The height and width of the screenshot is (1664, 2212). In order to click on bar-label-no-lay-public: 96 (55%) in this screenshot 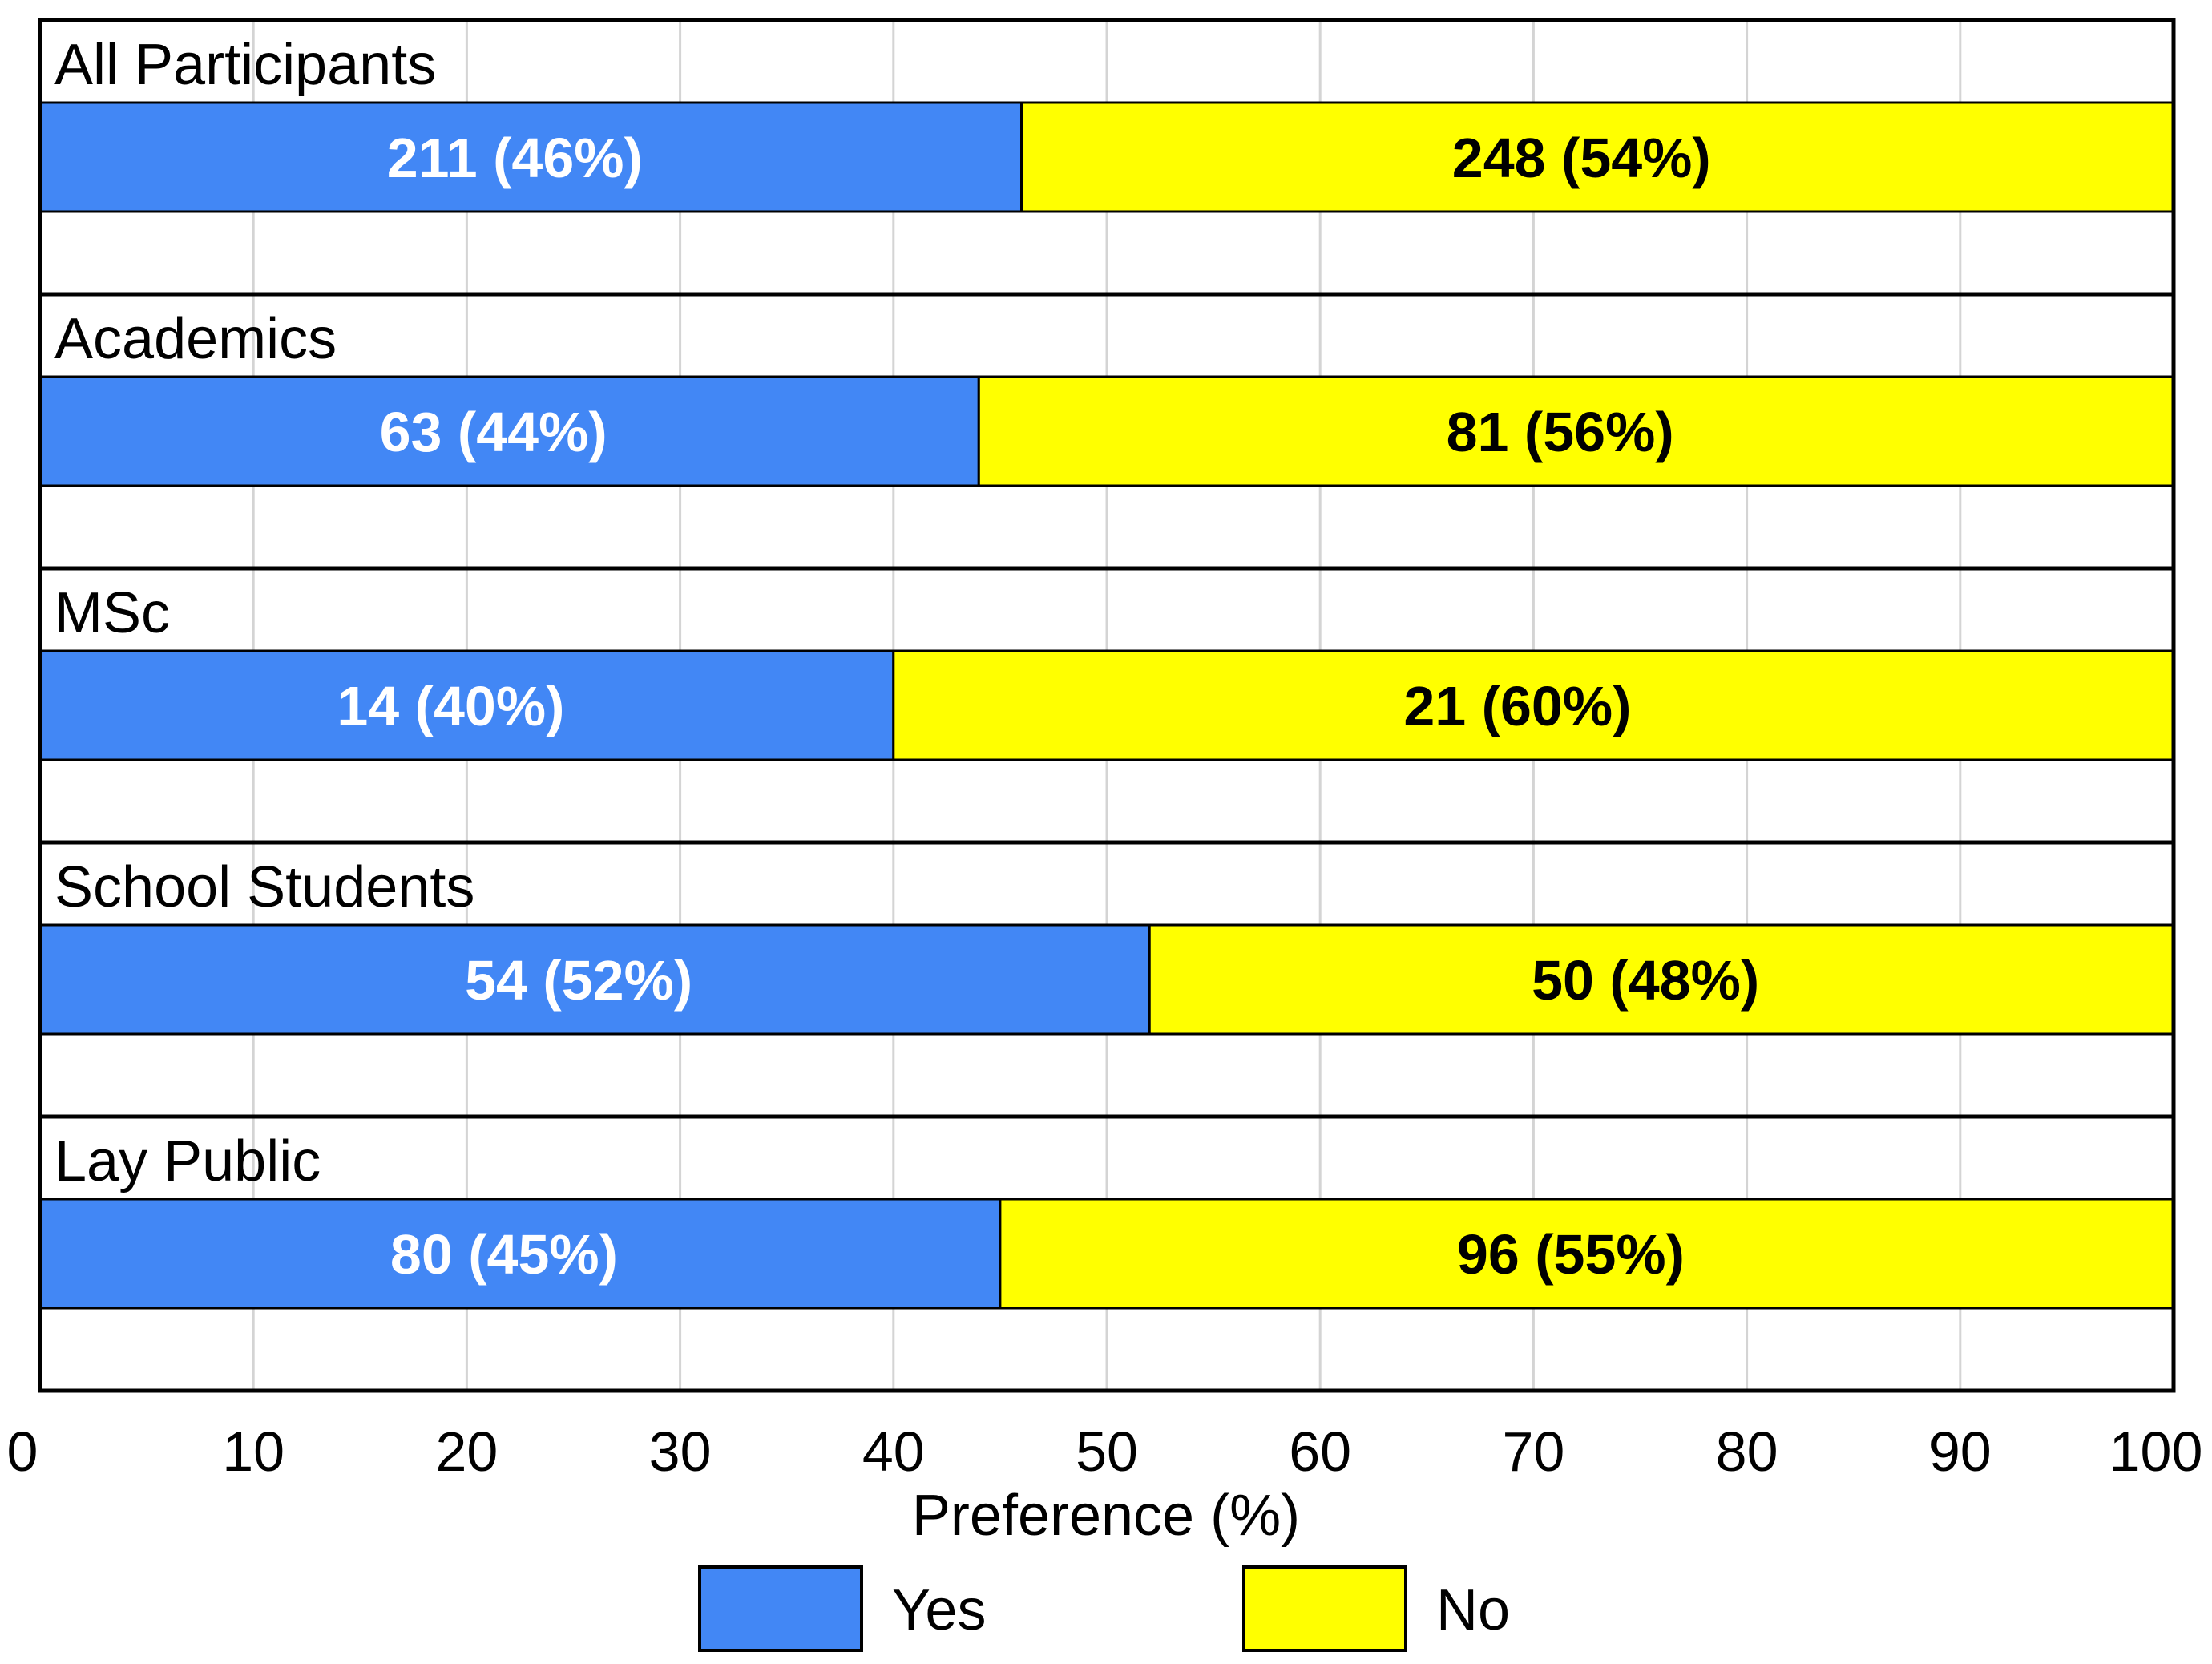, I will do `click(1571, 1254)`.